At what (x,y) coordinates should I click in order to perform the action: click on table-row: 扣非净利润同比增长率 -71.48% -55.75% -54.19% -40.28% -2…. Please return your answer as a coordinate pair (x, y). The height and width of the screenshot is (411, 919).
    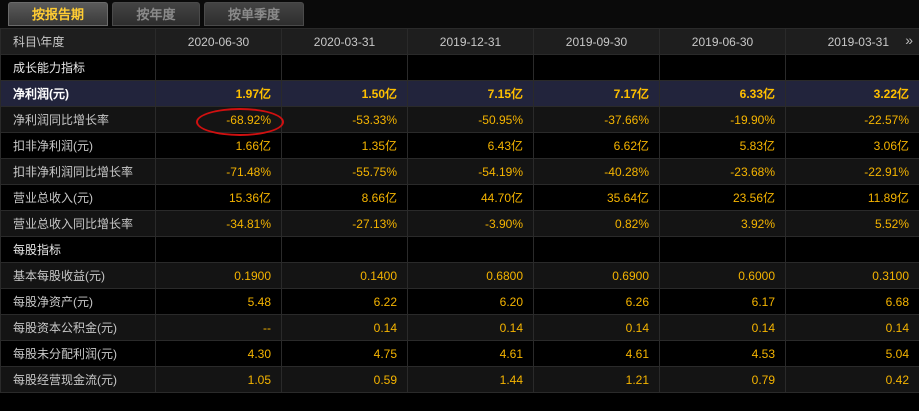
    Looking at the image, I should click on (459, 171).